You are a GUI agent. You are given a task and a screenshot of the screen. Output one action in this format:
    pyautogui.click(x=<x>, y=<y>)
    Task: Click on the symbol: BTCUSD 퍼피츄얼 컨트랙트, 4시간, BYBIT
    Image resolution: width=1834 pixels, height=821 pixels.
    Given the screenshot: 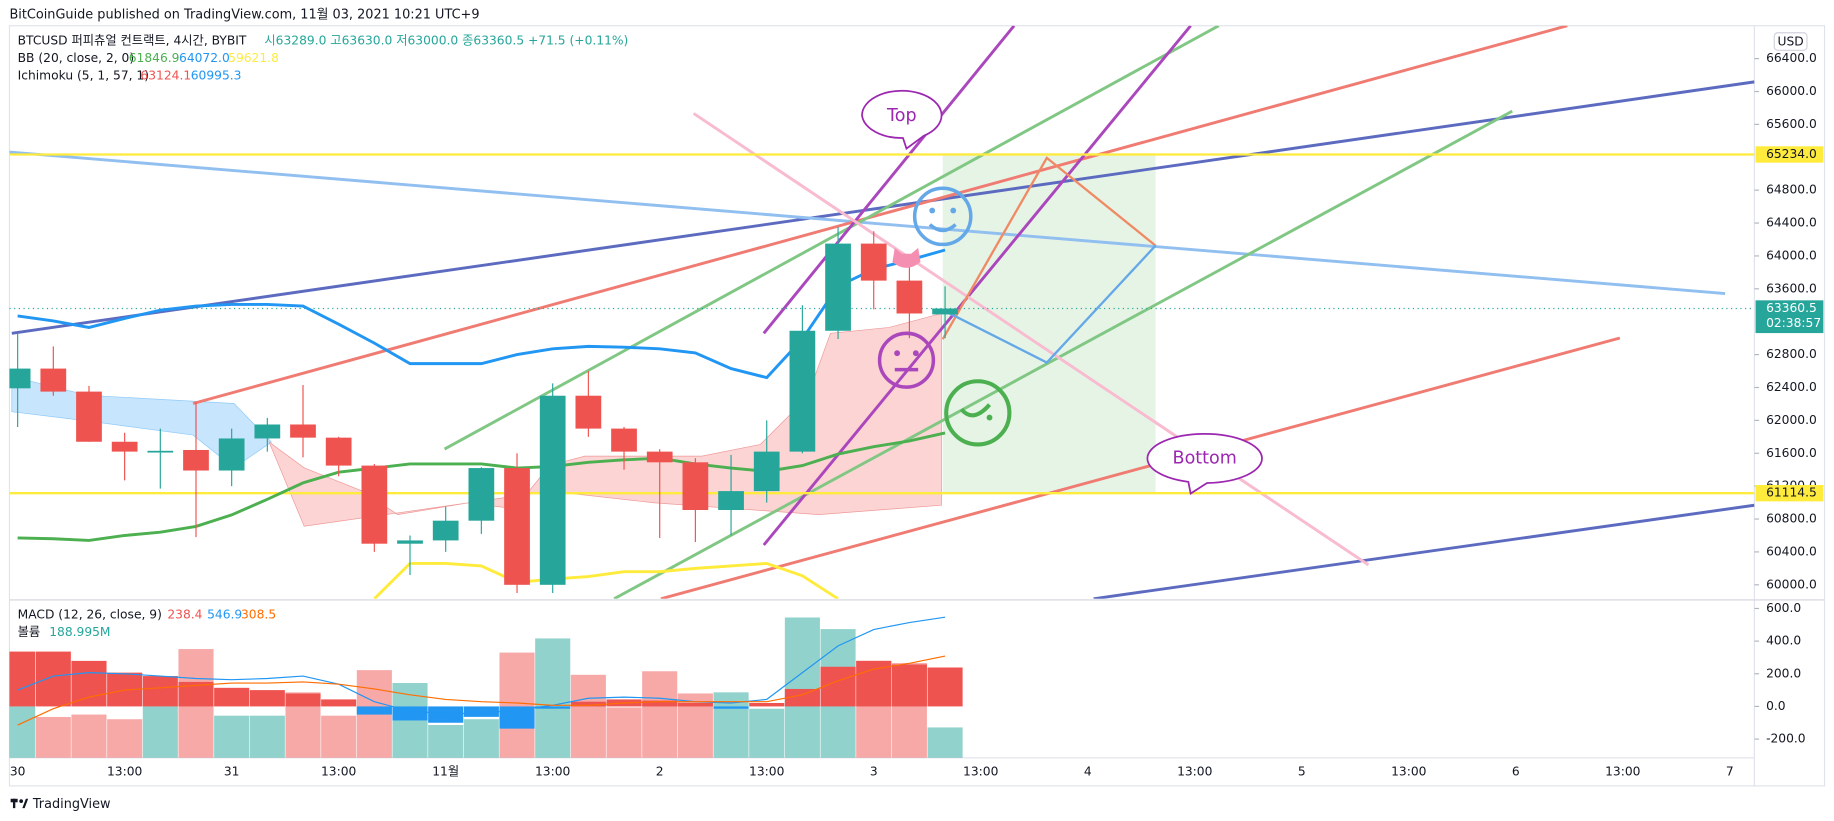 What is the action you would take?
    pyautogui.click(x=132, y=40)
    